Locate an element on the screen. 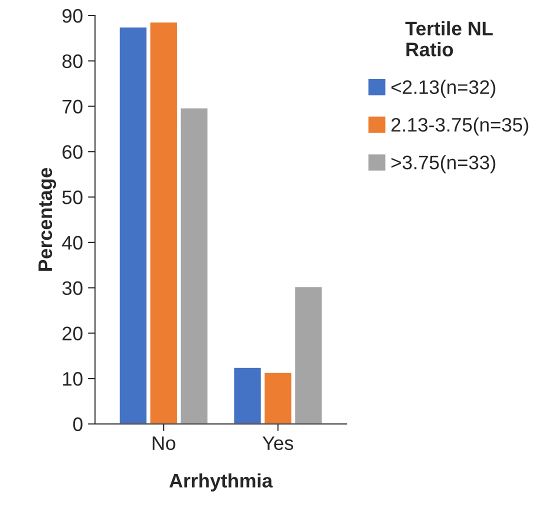 This screenshot has height=517, width=559. legend-label: 2.13-3.75(n=35) is located at coordinates (459, 126).